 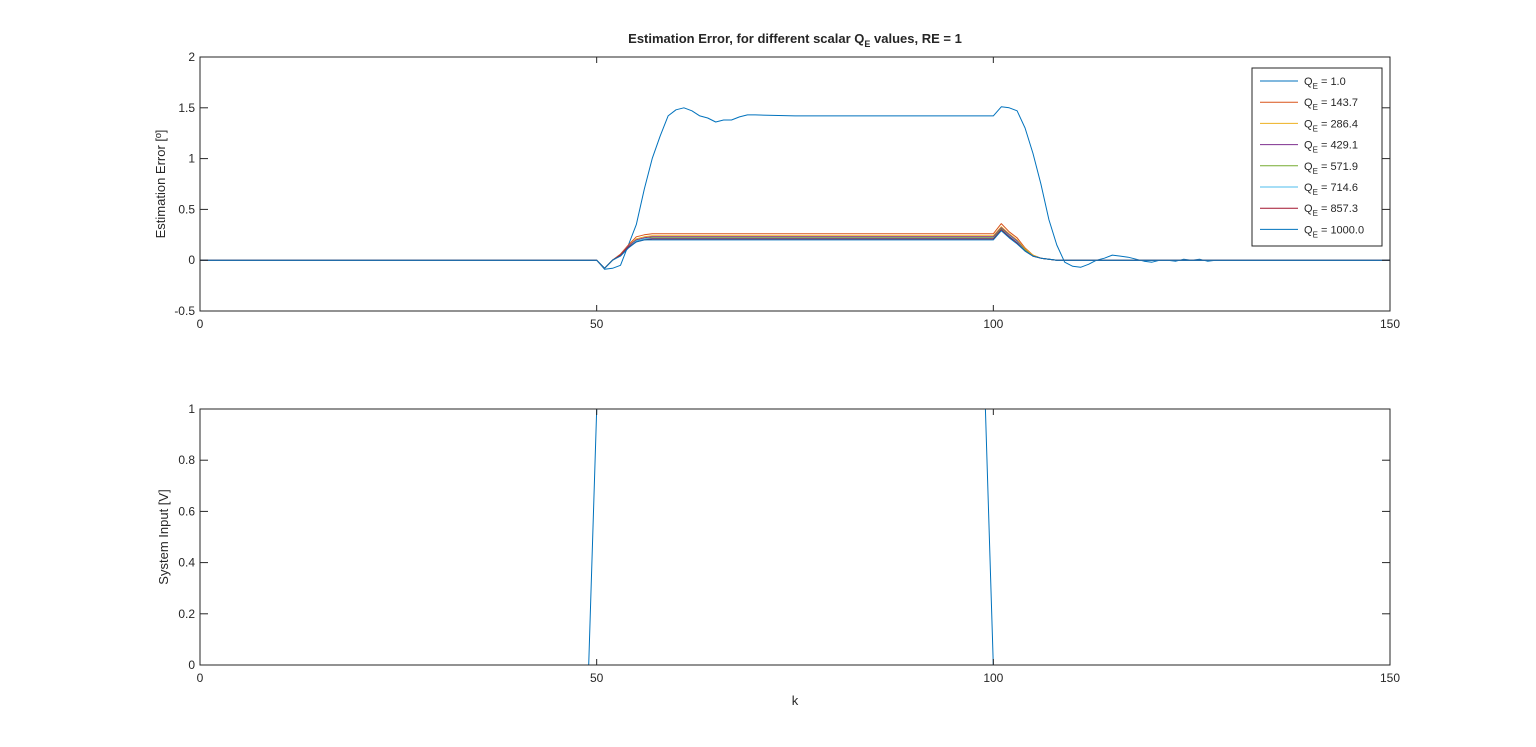 I want to click on y-tick-label: 0.5, so click(x=186, y=209).